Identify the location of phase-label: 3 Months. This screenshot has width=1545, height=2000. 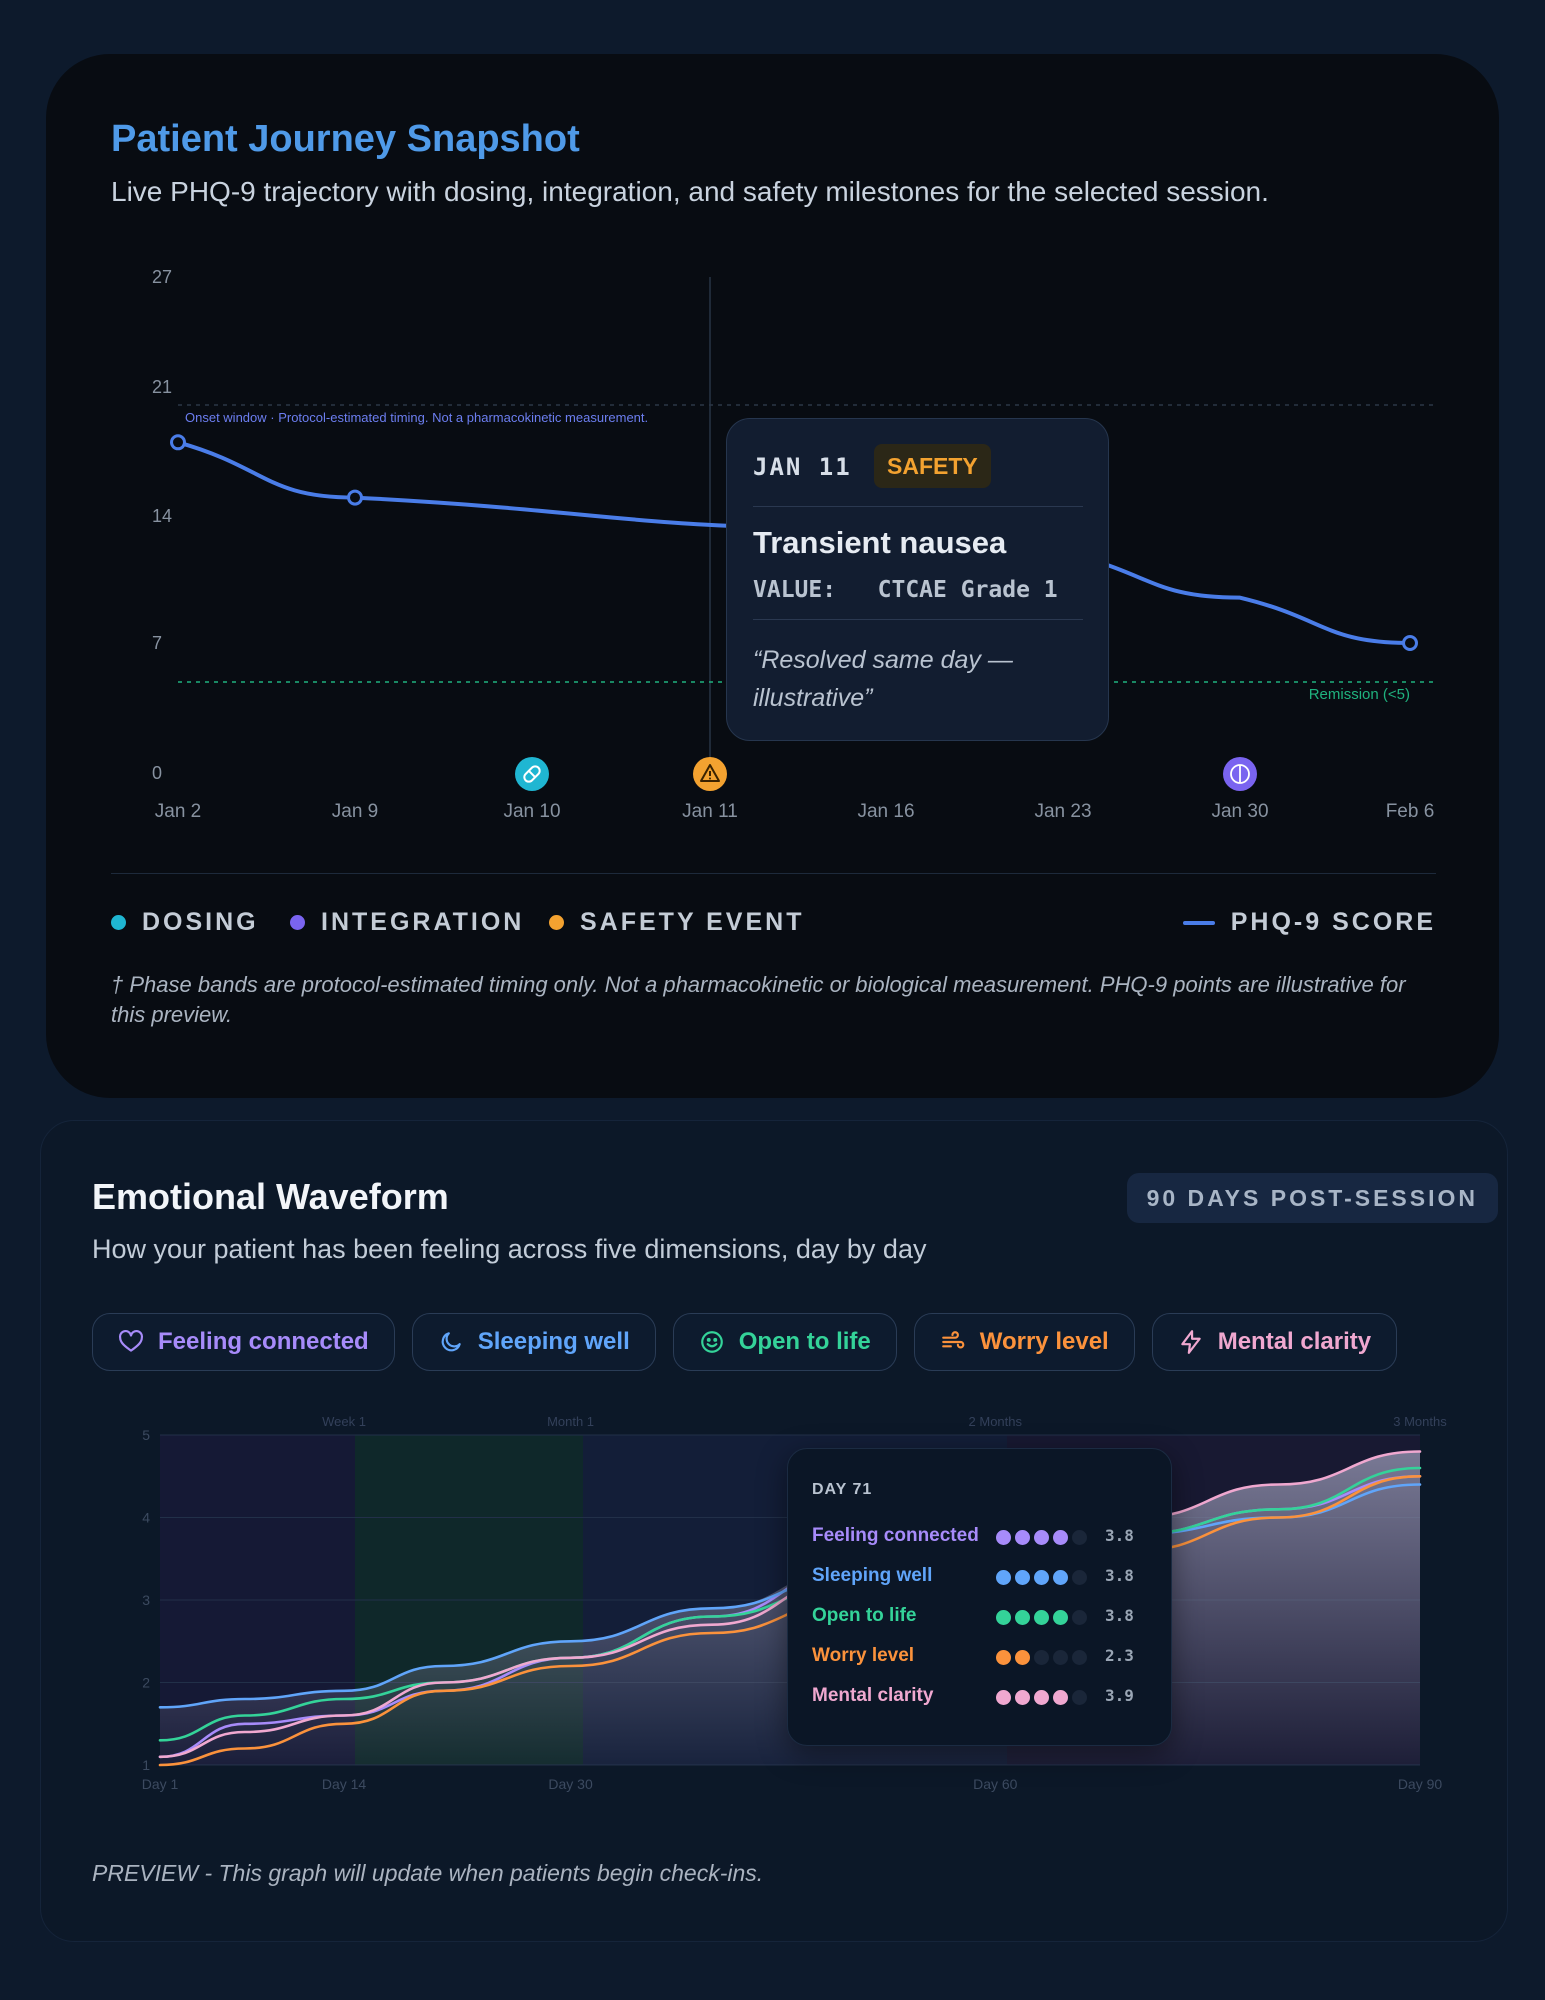
(1420, 1421).